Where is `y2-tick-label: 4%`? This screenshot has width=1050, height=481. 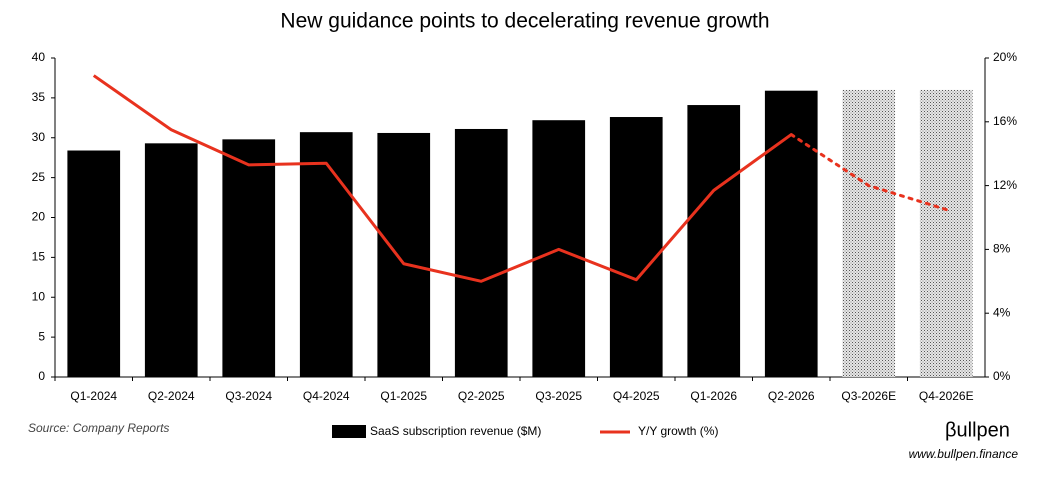
y2-tick-label: 4% is located at coordinates (1002, 312).